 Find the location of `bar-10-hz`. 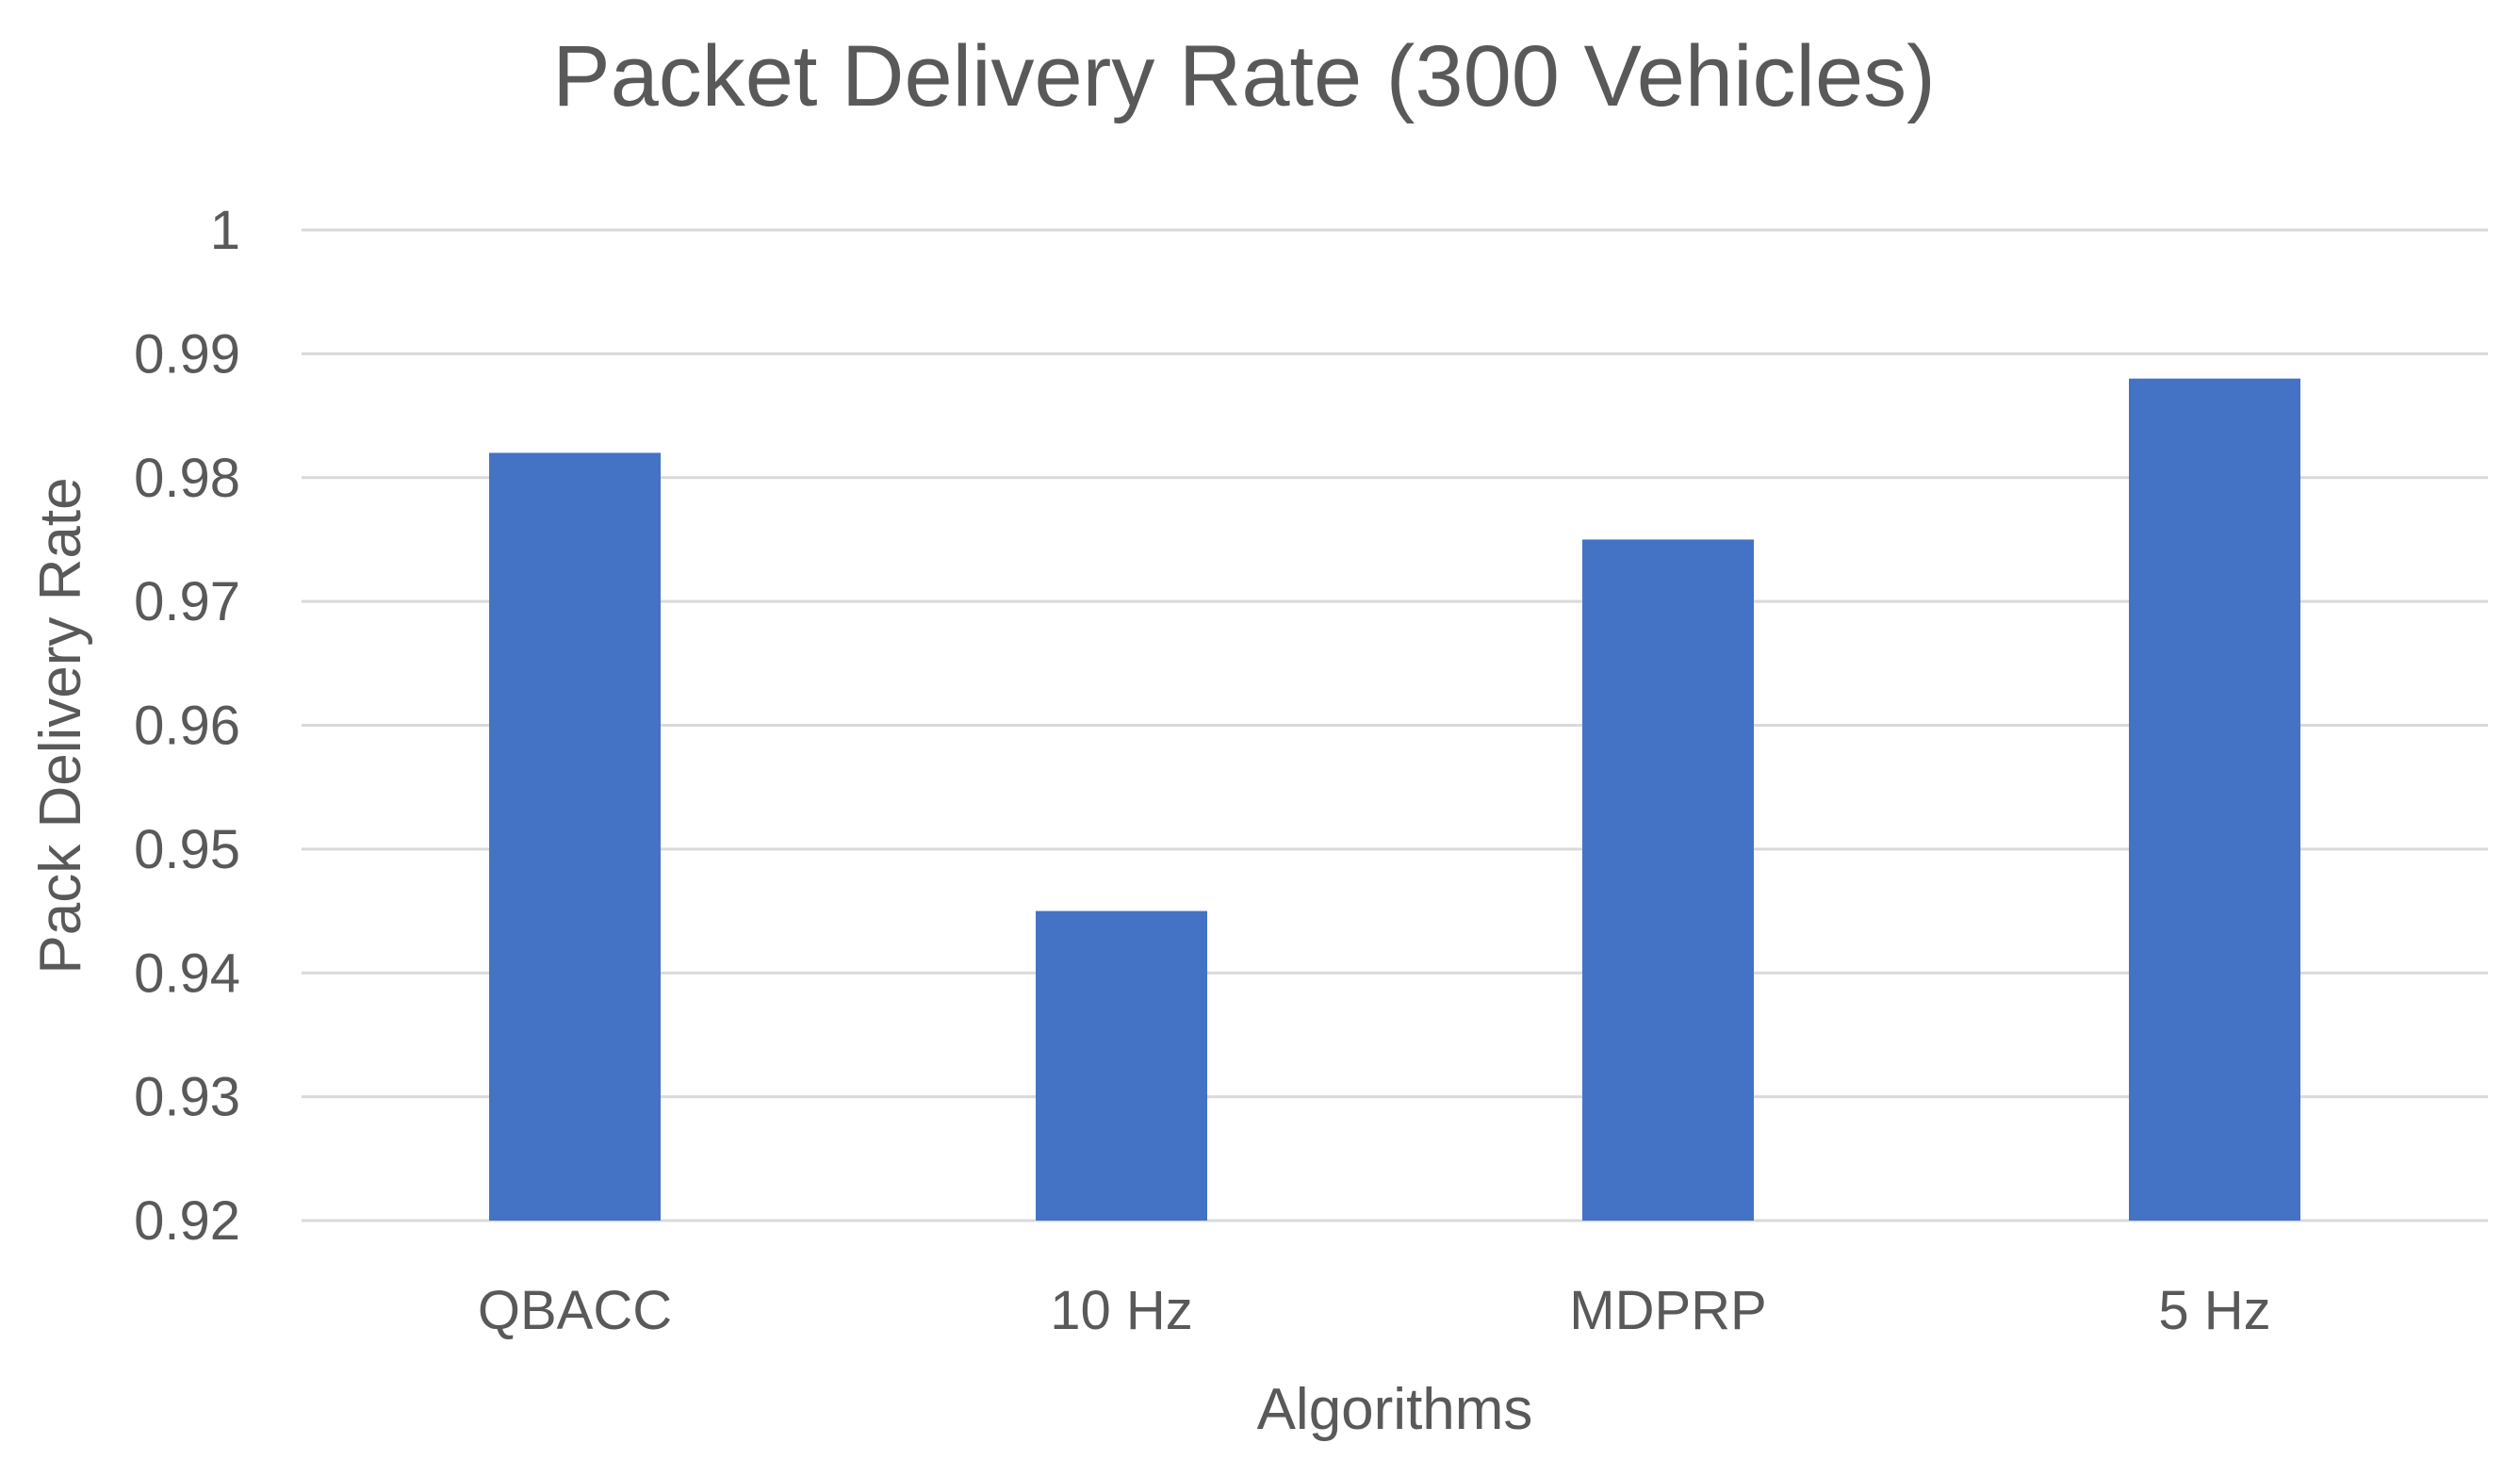

bar-10-hz is located at coordinates (1121, 1065).